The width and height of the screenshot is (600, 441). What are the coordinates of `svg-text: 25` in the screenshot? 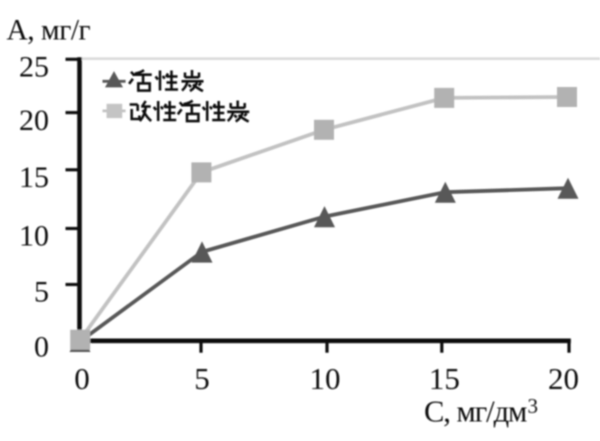 It's located at (34, 67).